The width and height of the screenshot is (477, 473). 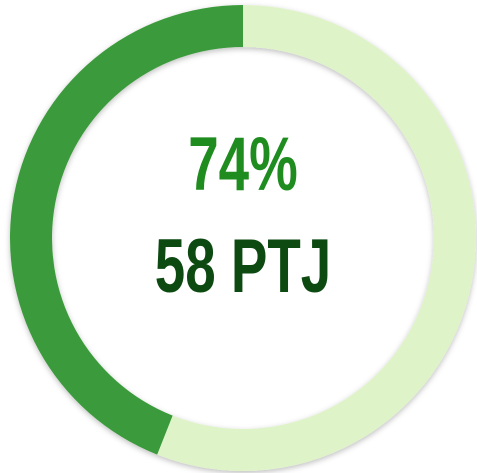 I want to click on center-labels: 74% 58 PTJ, so click(x=243, y=215).